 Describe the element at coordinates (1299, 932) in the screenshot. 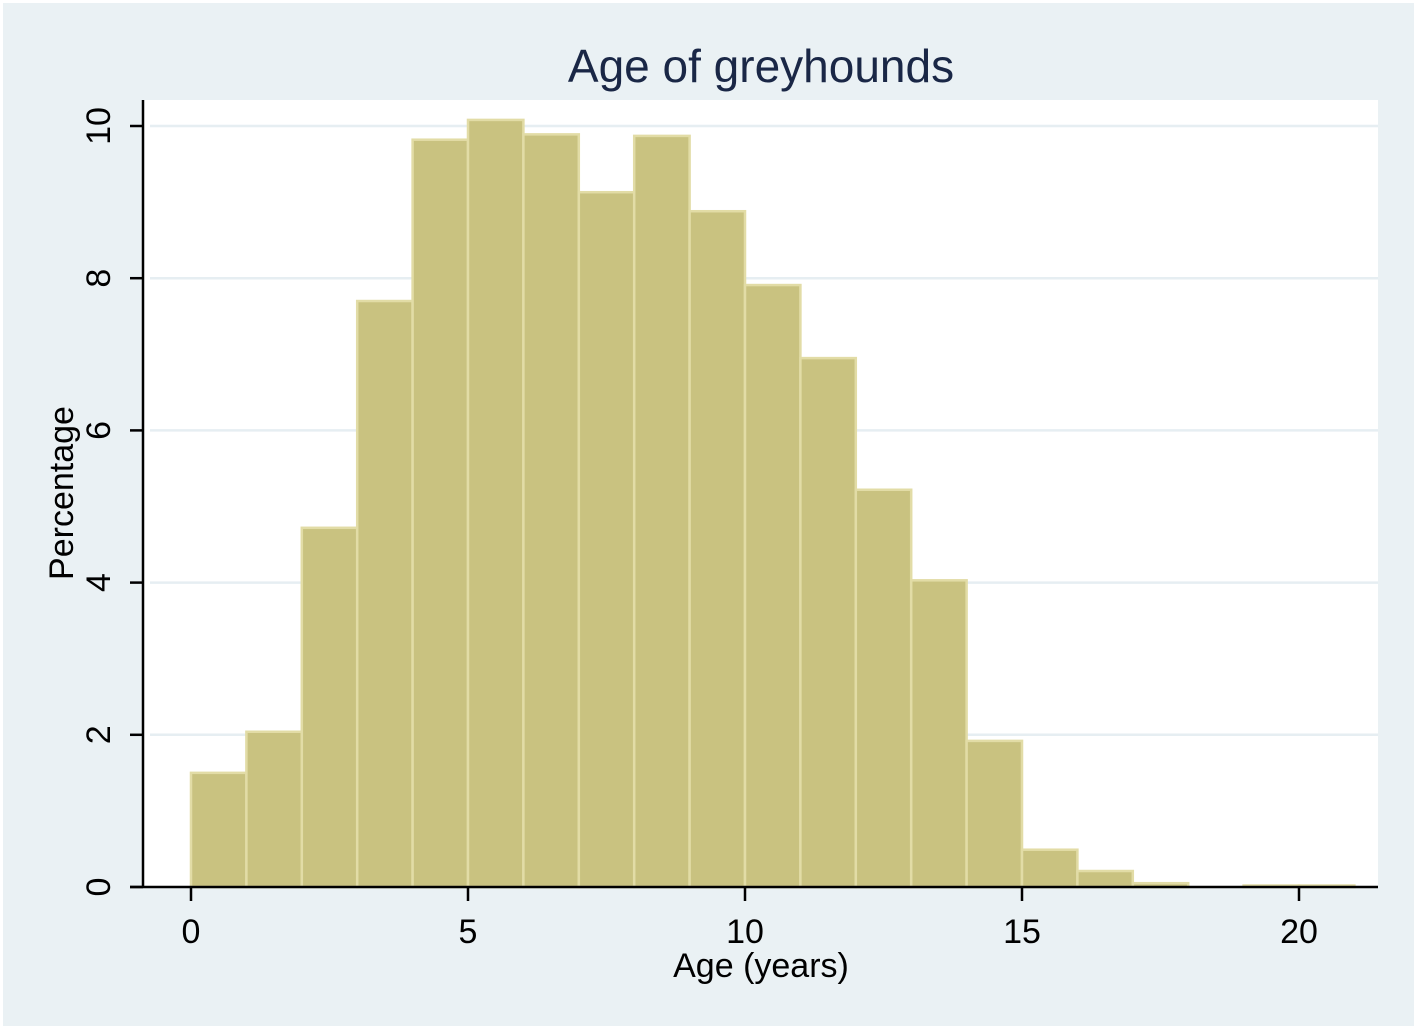

I see `x-tick-label: 20` at that location.